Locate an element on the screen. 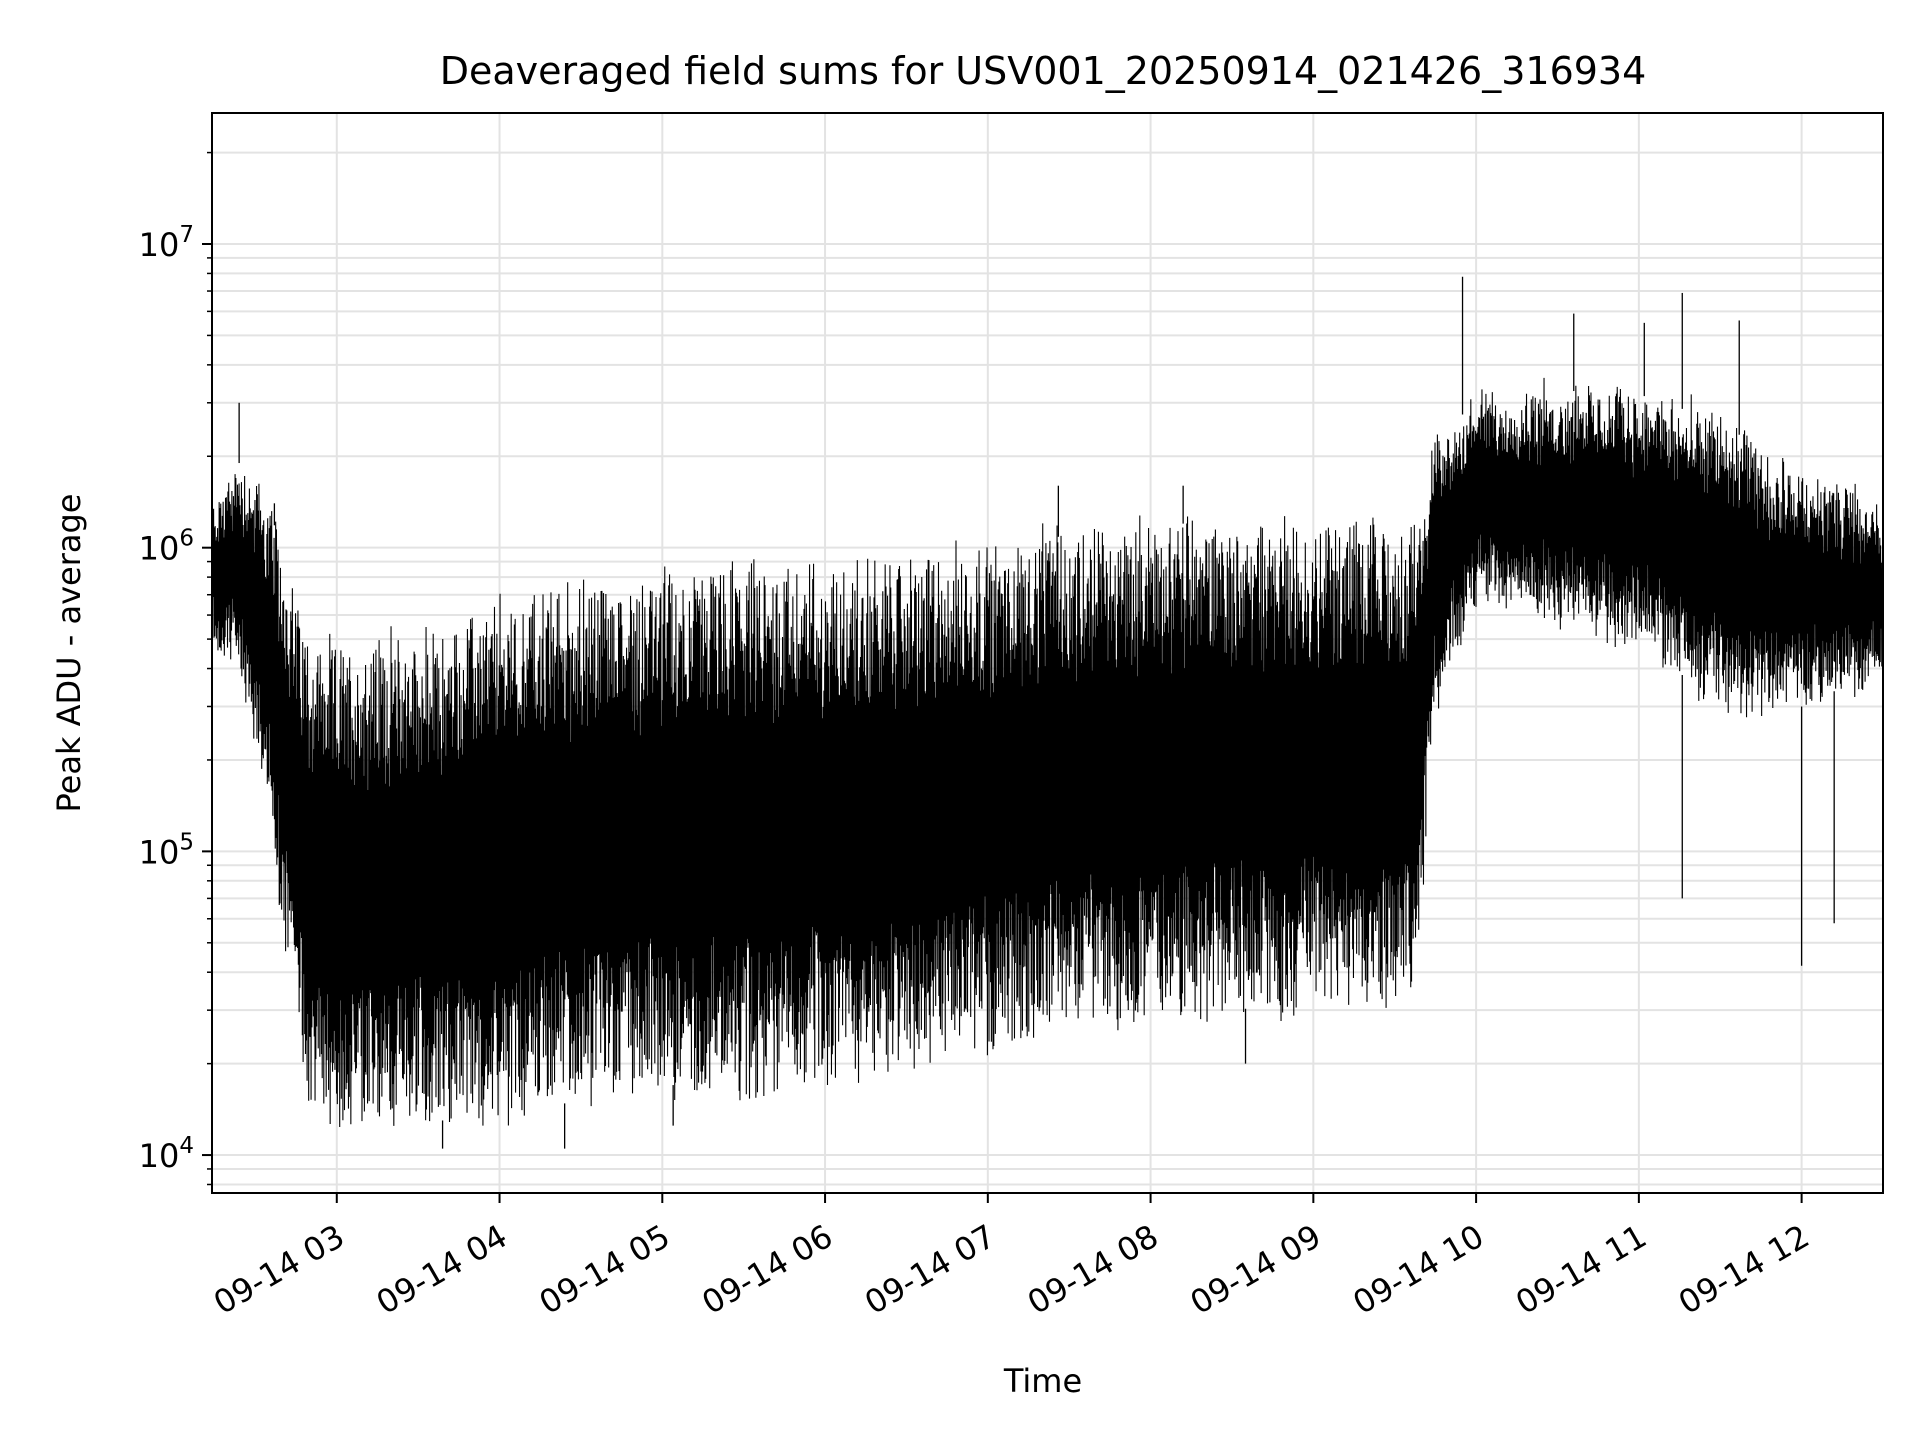 This screenshot has width=1920, height=1440. y-axis-label: Peak ADU - average is located at coordinates (69, 653).